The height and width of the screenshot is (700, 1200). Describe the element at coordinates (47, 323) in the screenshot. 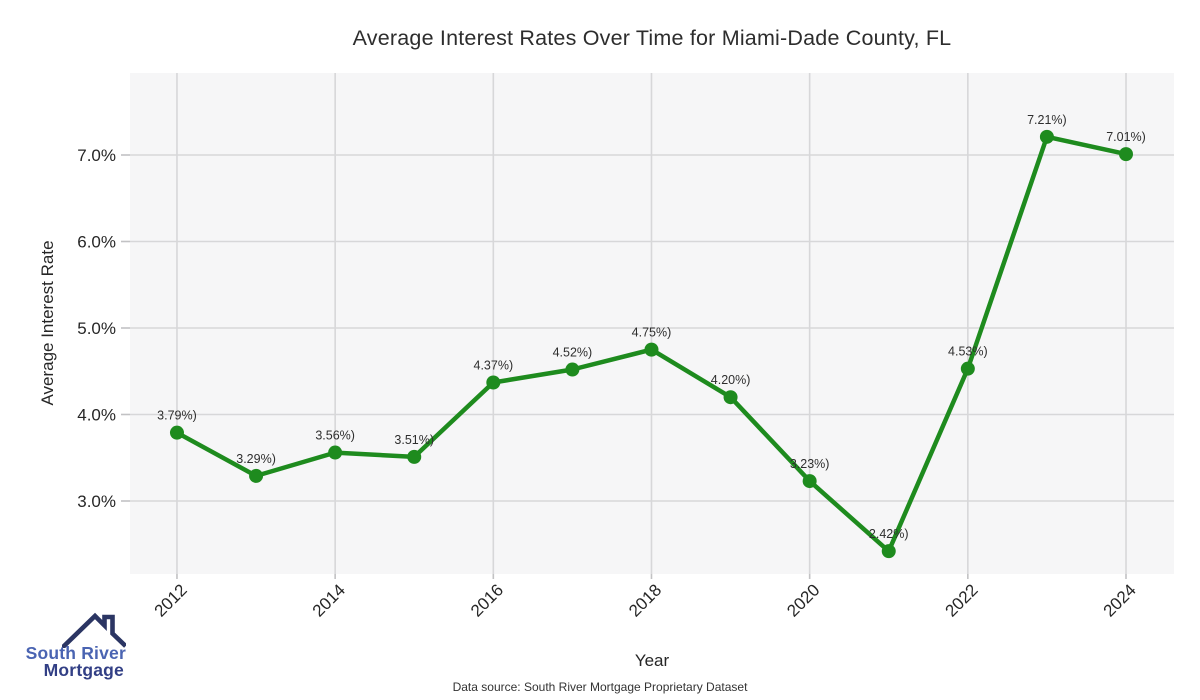

I see `y-axis-title: Average Interest Rate` at that location.